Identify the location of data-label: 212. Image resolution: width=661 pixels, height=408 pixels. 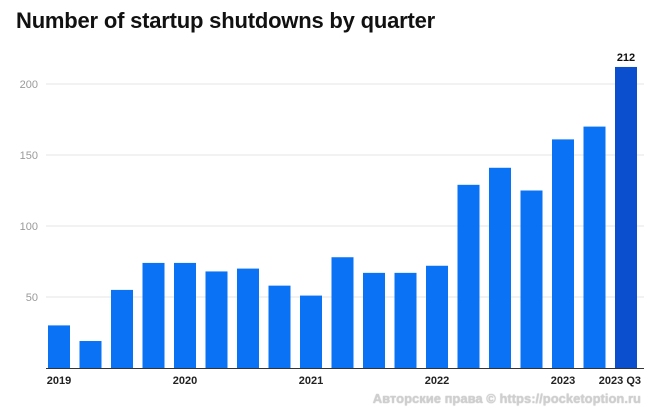
(626, 58).